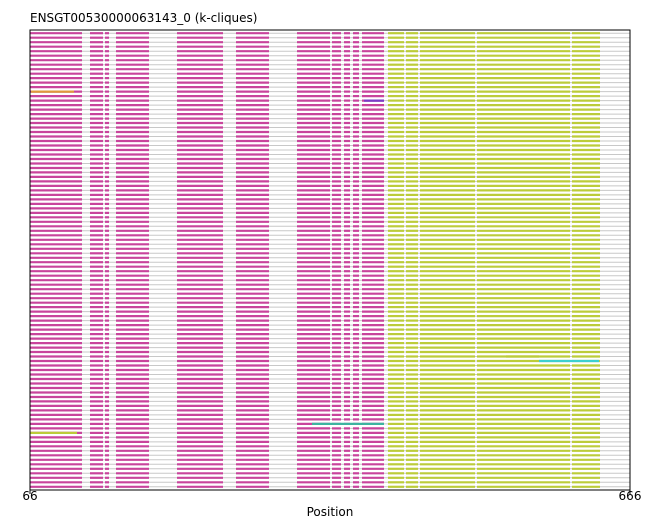  I want to click on x-axis-ticks: 66 666, so click(331, 496).